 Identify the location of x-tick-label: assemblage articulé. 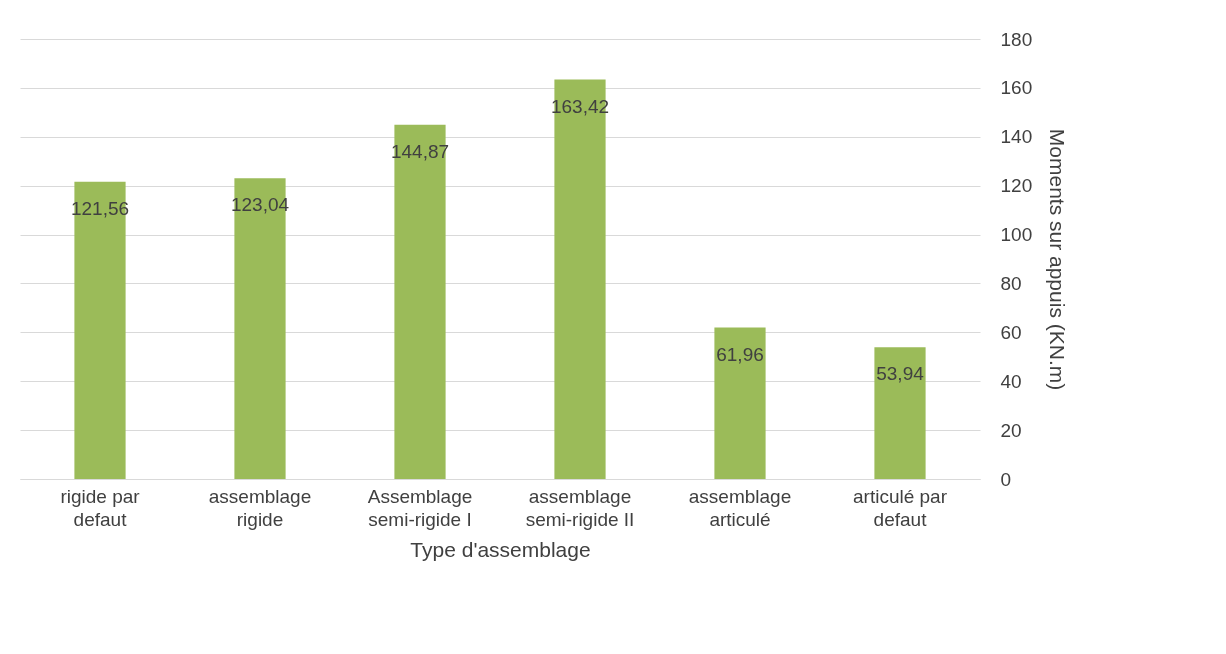
(740, 507).